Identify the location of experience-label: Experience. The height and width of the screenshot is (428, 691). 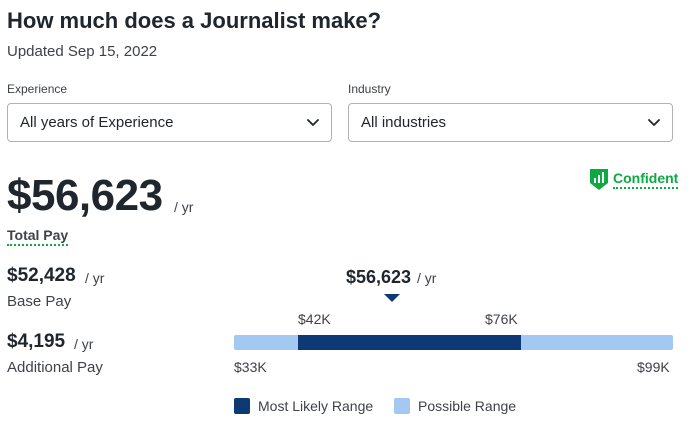
(37, 89).